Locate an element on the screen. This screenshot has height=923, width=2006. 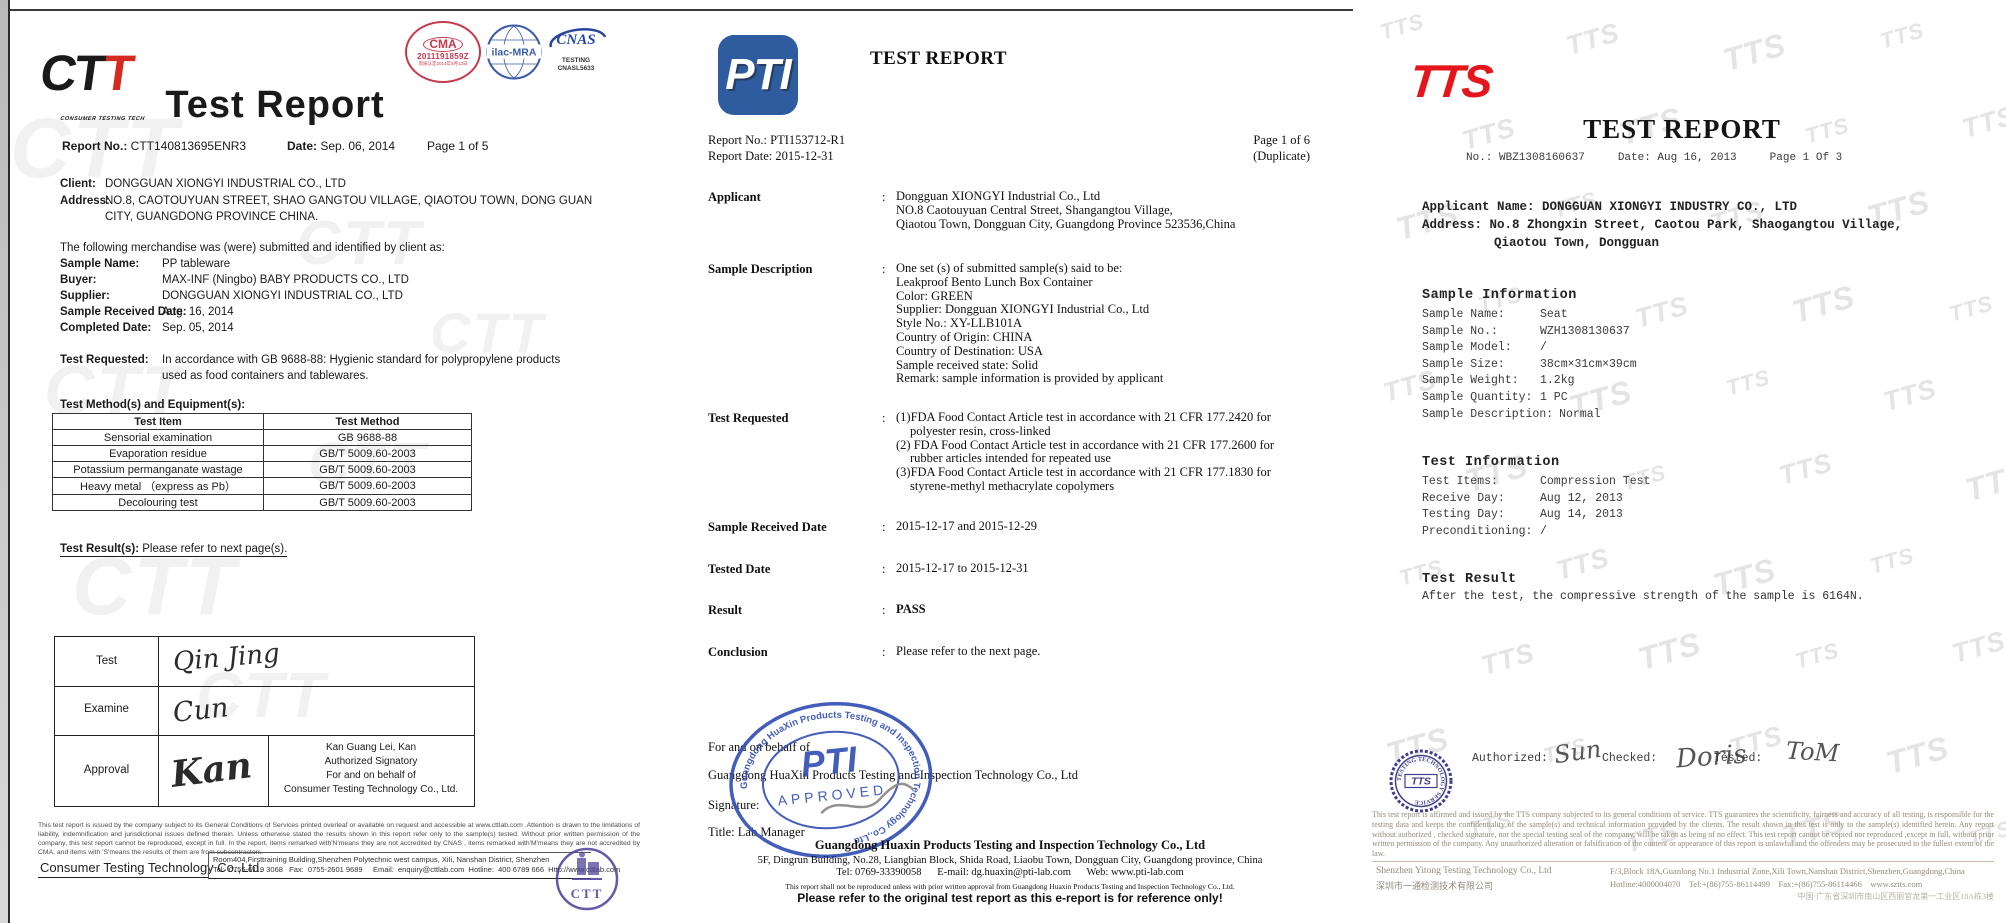
cnas-label: CNAS is located at coordinates (575, 40).